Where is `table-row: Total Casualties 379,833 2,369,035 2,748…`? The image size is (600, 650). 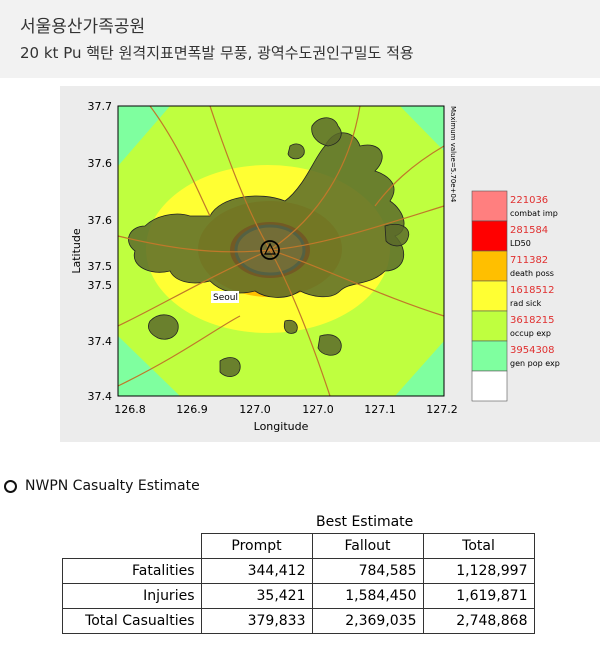
table-row: Total Casualties 379,833 2,369,035 2,748… is located at coordinates (298, 621).